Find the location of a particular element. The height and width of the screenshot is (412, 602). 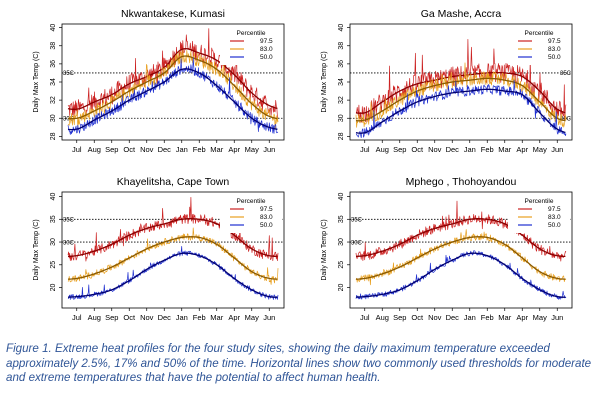

series-group is located at coordinates (173, 248).